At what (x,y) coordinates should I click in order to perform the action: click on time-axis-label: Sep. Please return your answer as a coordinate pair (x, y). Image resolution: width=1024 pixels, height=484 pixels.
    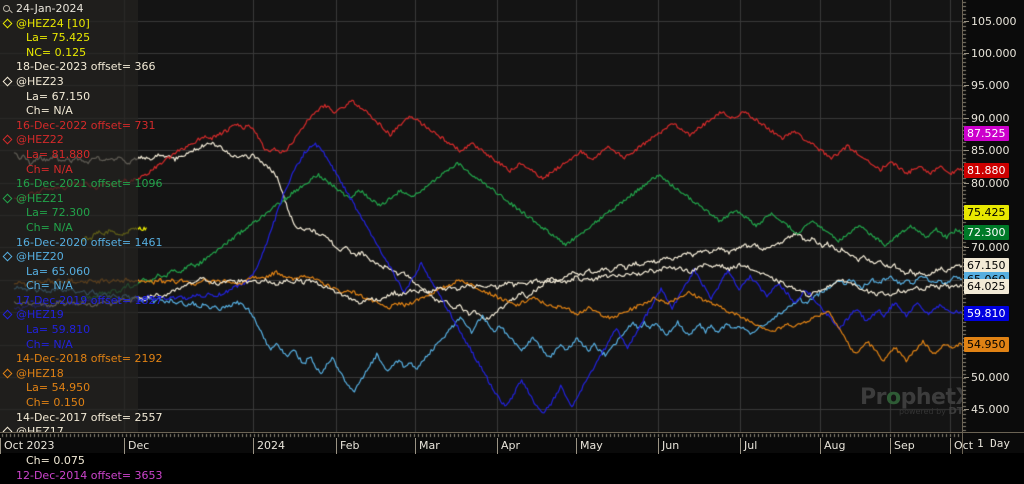
    Looking at the image, I should click on (902, 446).